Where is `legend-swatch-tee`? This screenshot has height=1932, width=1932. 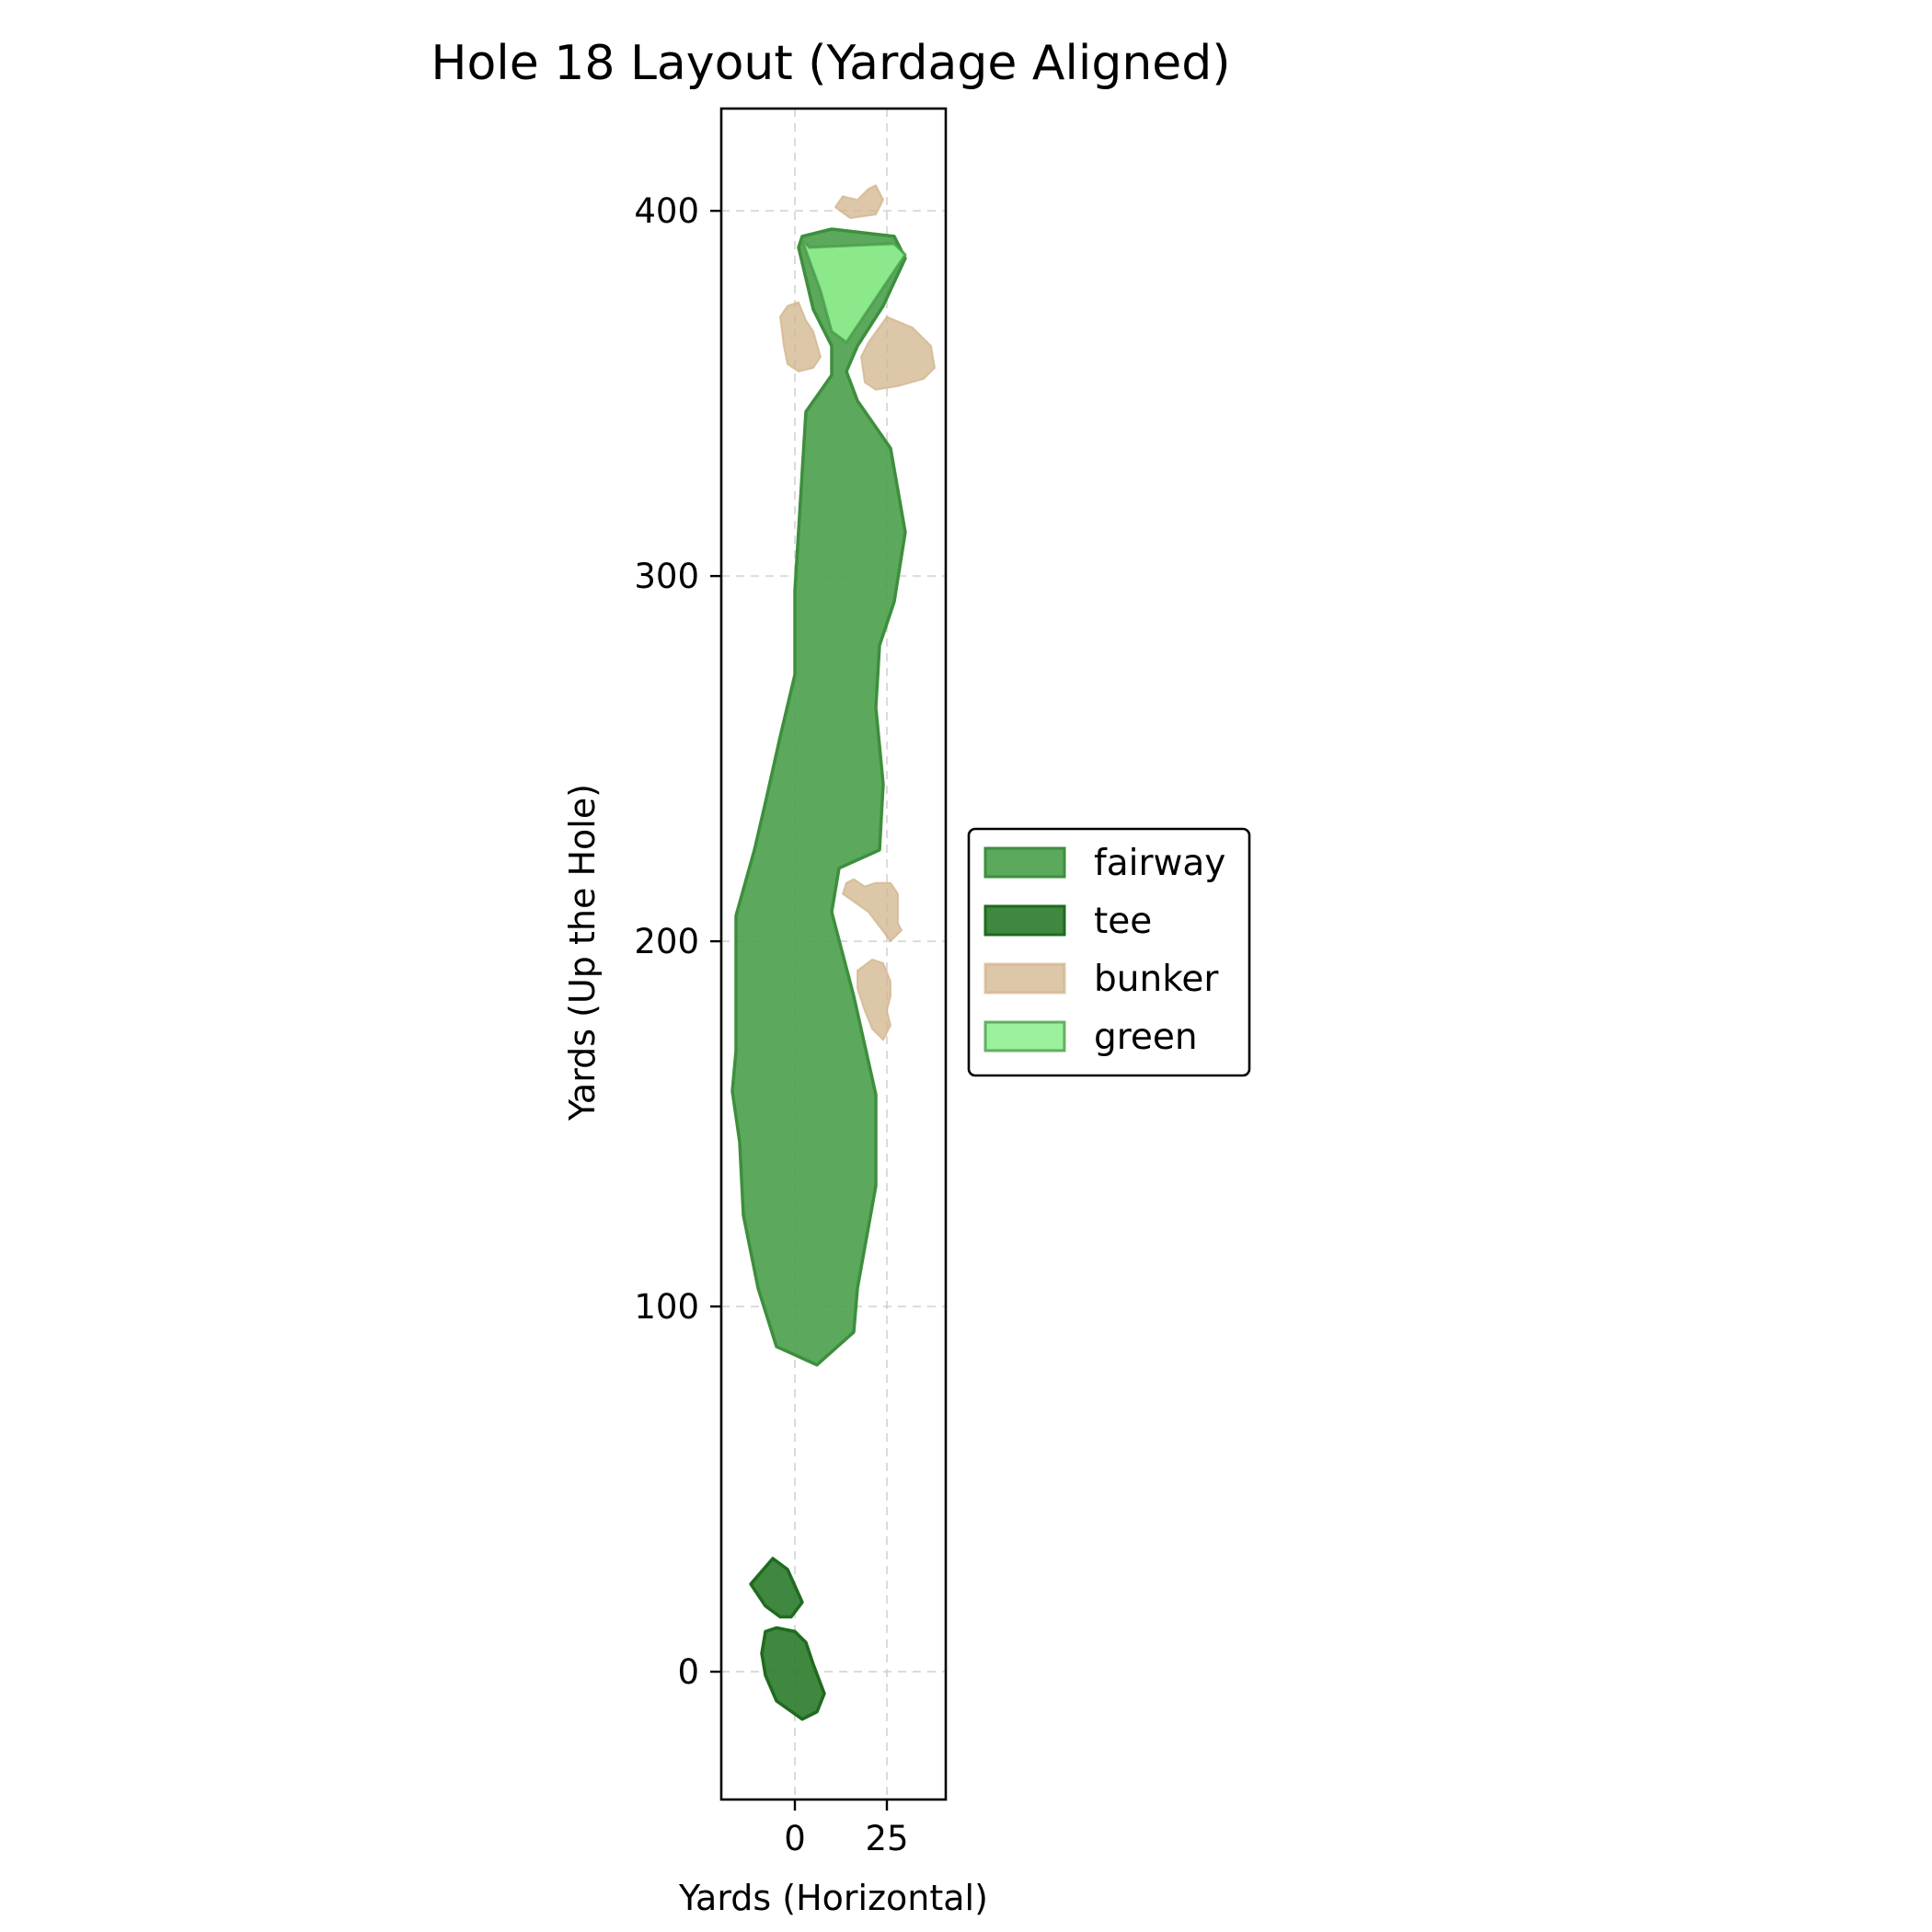 legend-swatch-tee is located at coordinates (1024, 920).